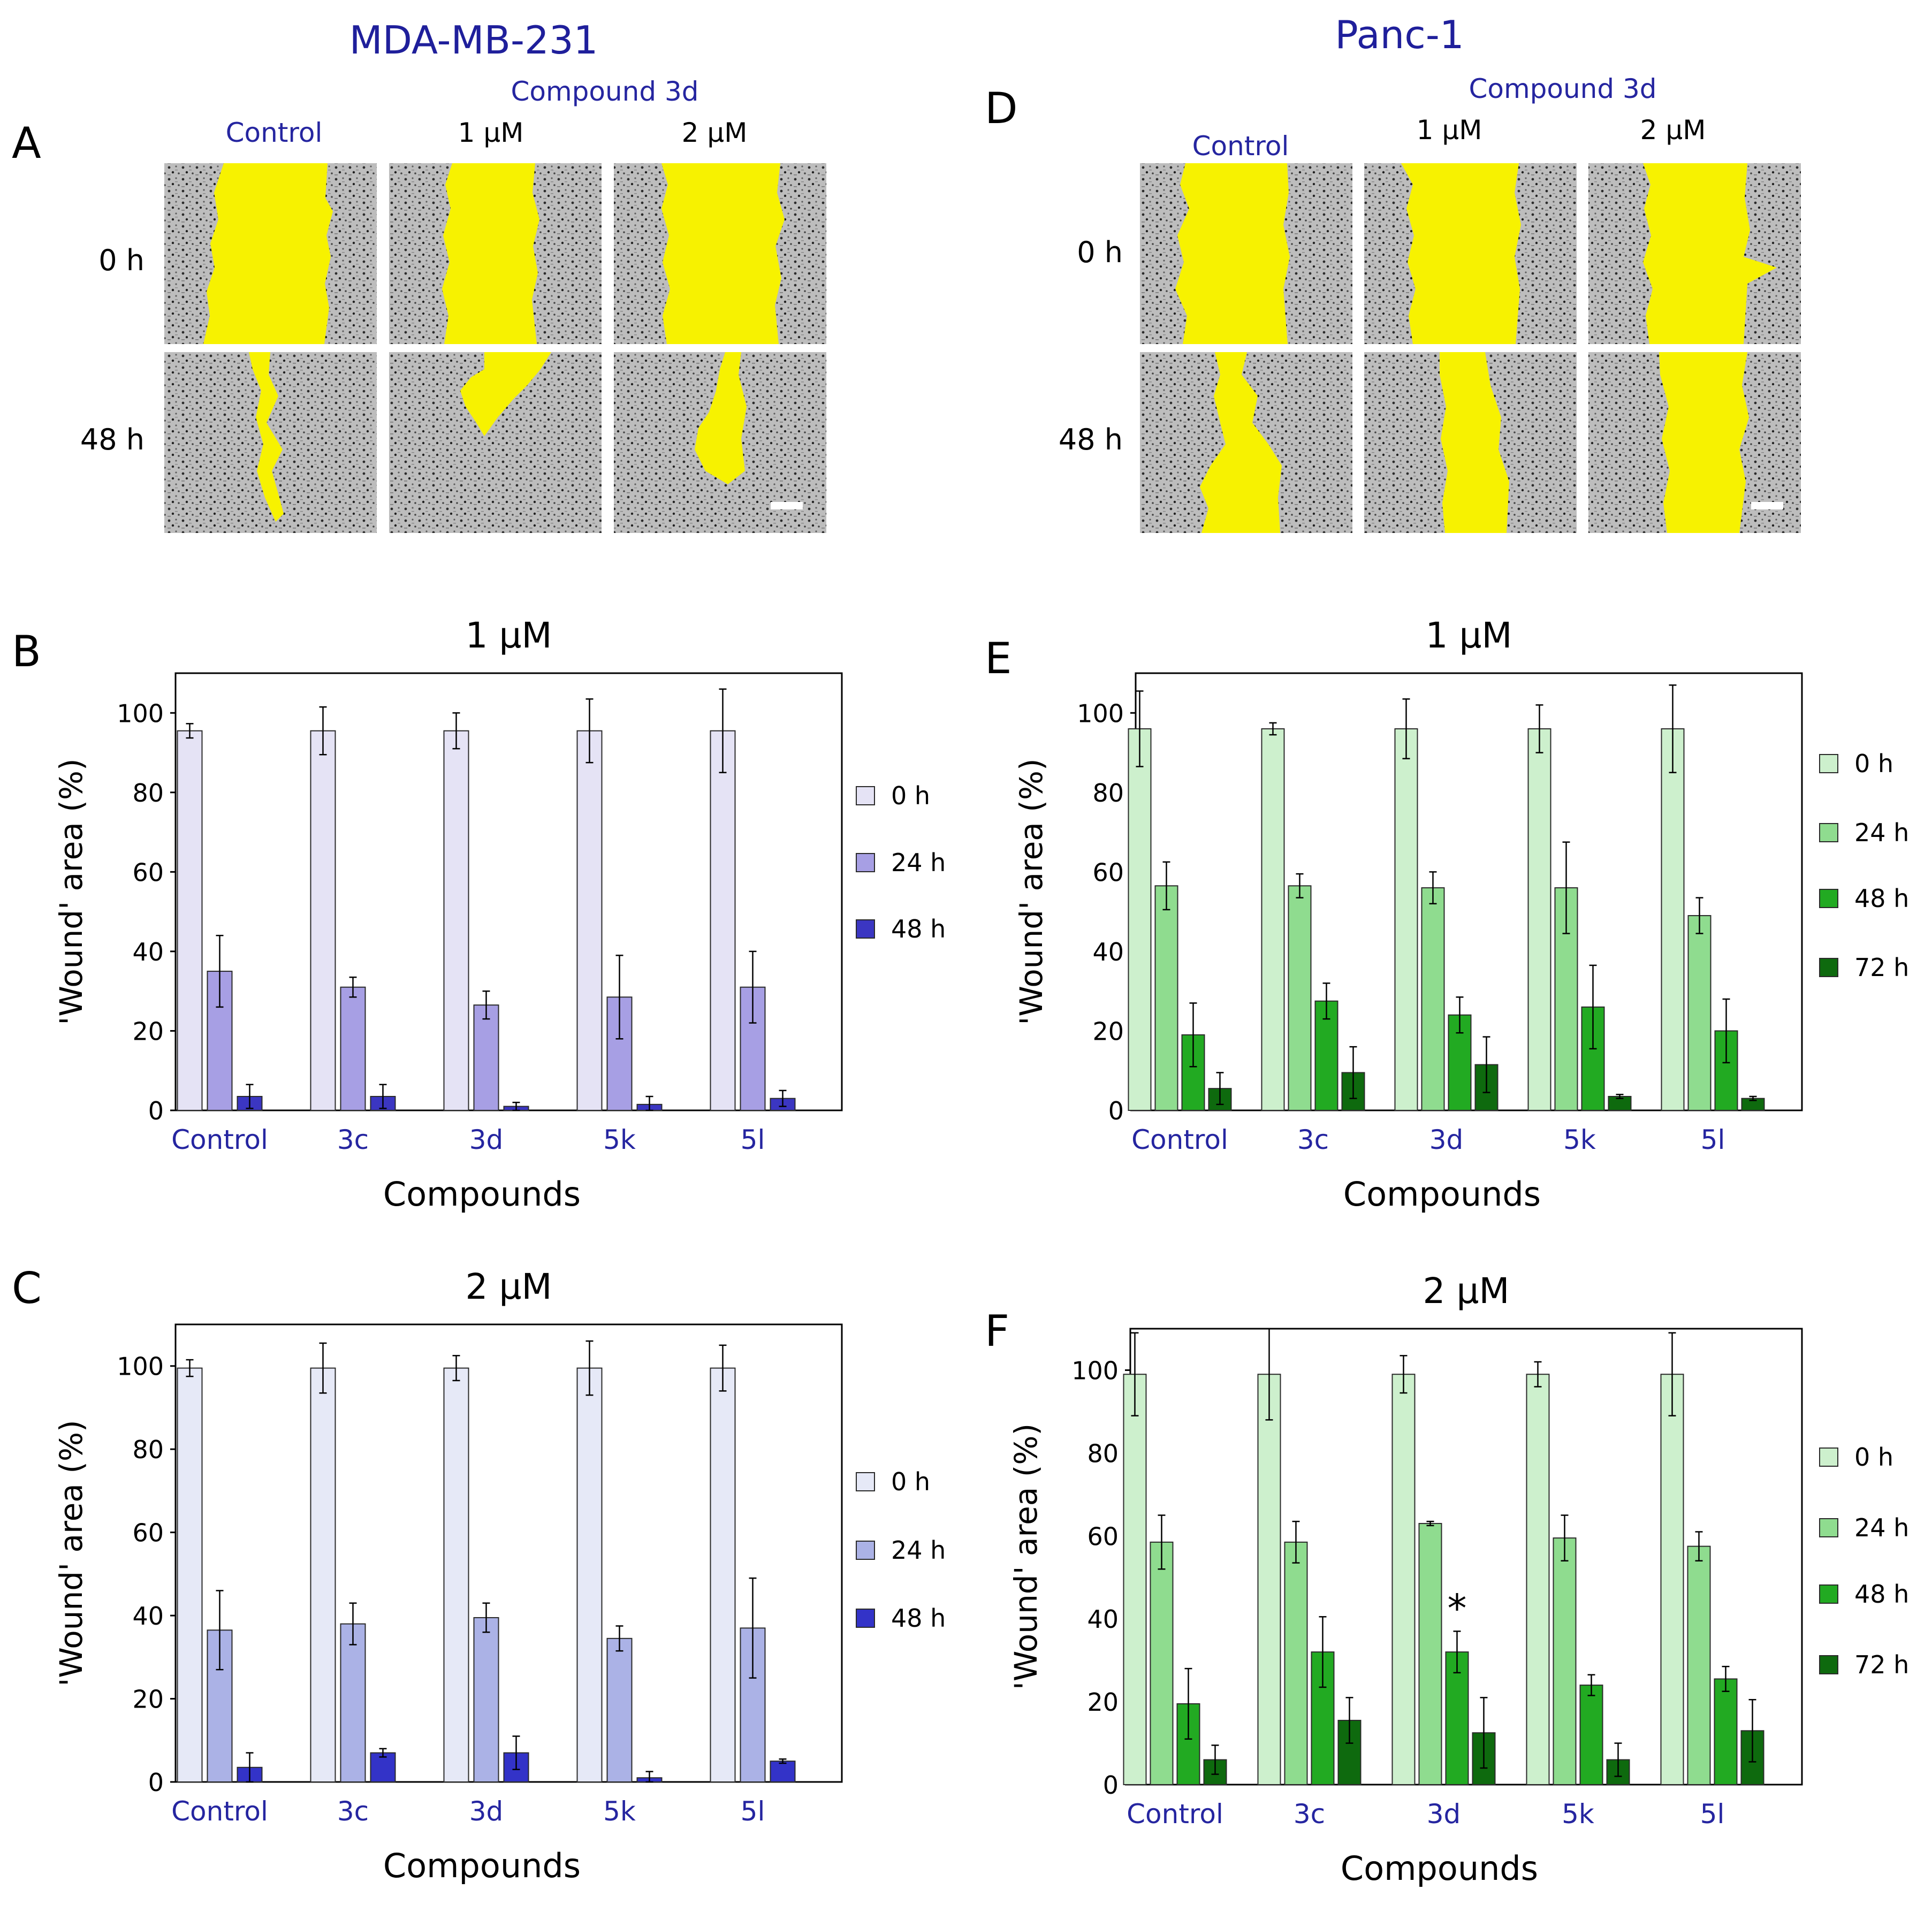  Describe the element at coordinates (1309, 1814) in the screenshot. I see `category-label: 3c` at that location.